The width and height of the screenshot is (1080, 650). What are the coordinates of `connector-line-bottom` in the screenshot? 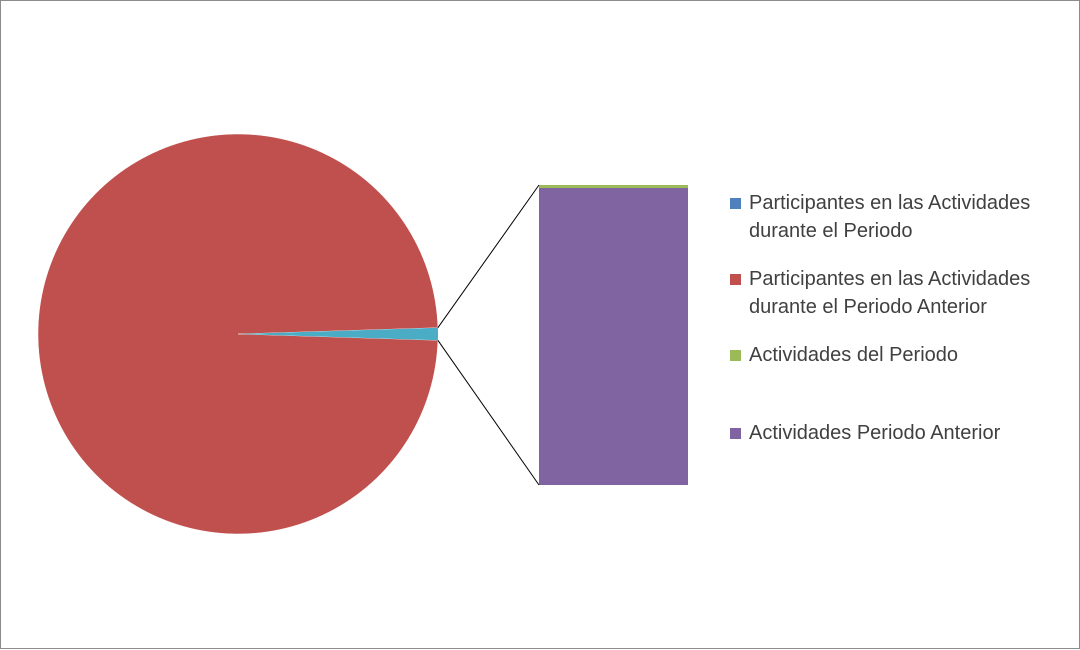 It's located at (488, 412).